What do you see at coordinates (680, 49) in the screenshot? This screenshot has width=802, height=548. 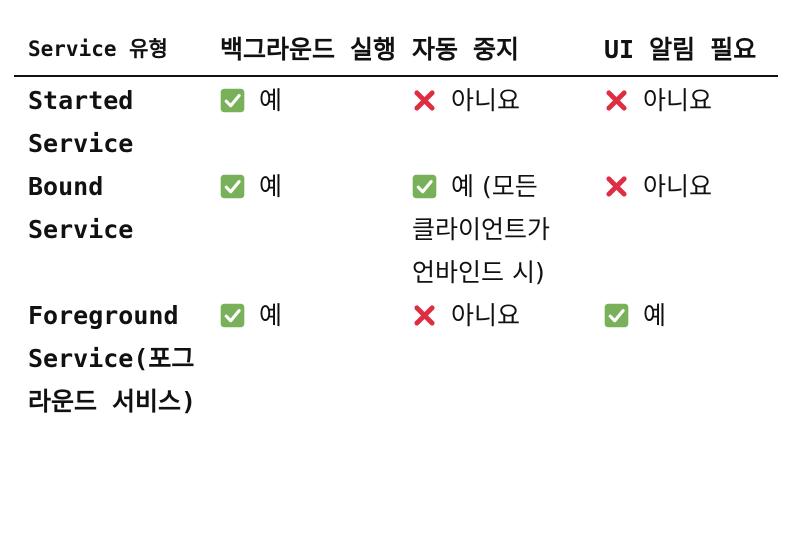 I see `header-ui-notification: UI 알림 필요` at bounding box center [680, 49].